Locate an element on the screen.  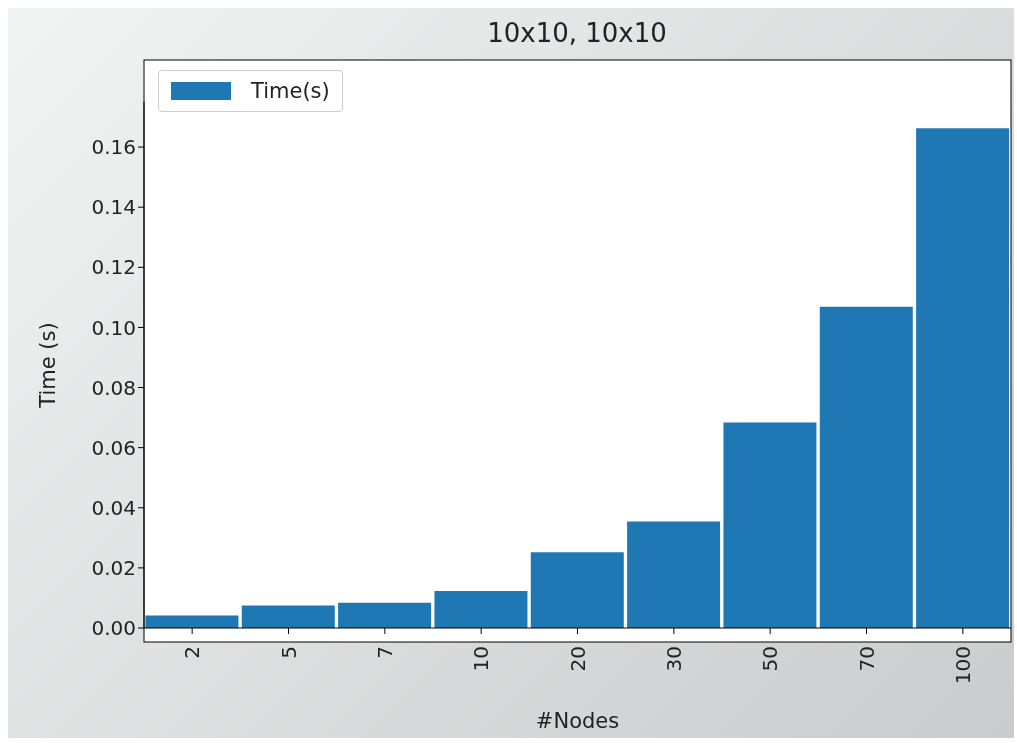
x-tick-label: 5 is located at coordinates (288, 652).